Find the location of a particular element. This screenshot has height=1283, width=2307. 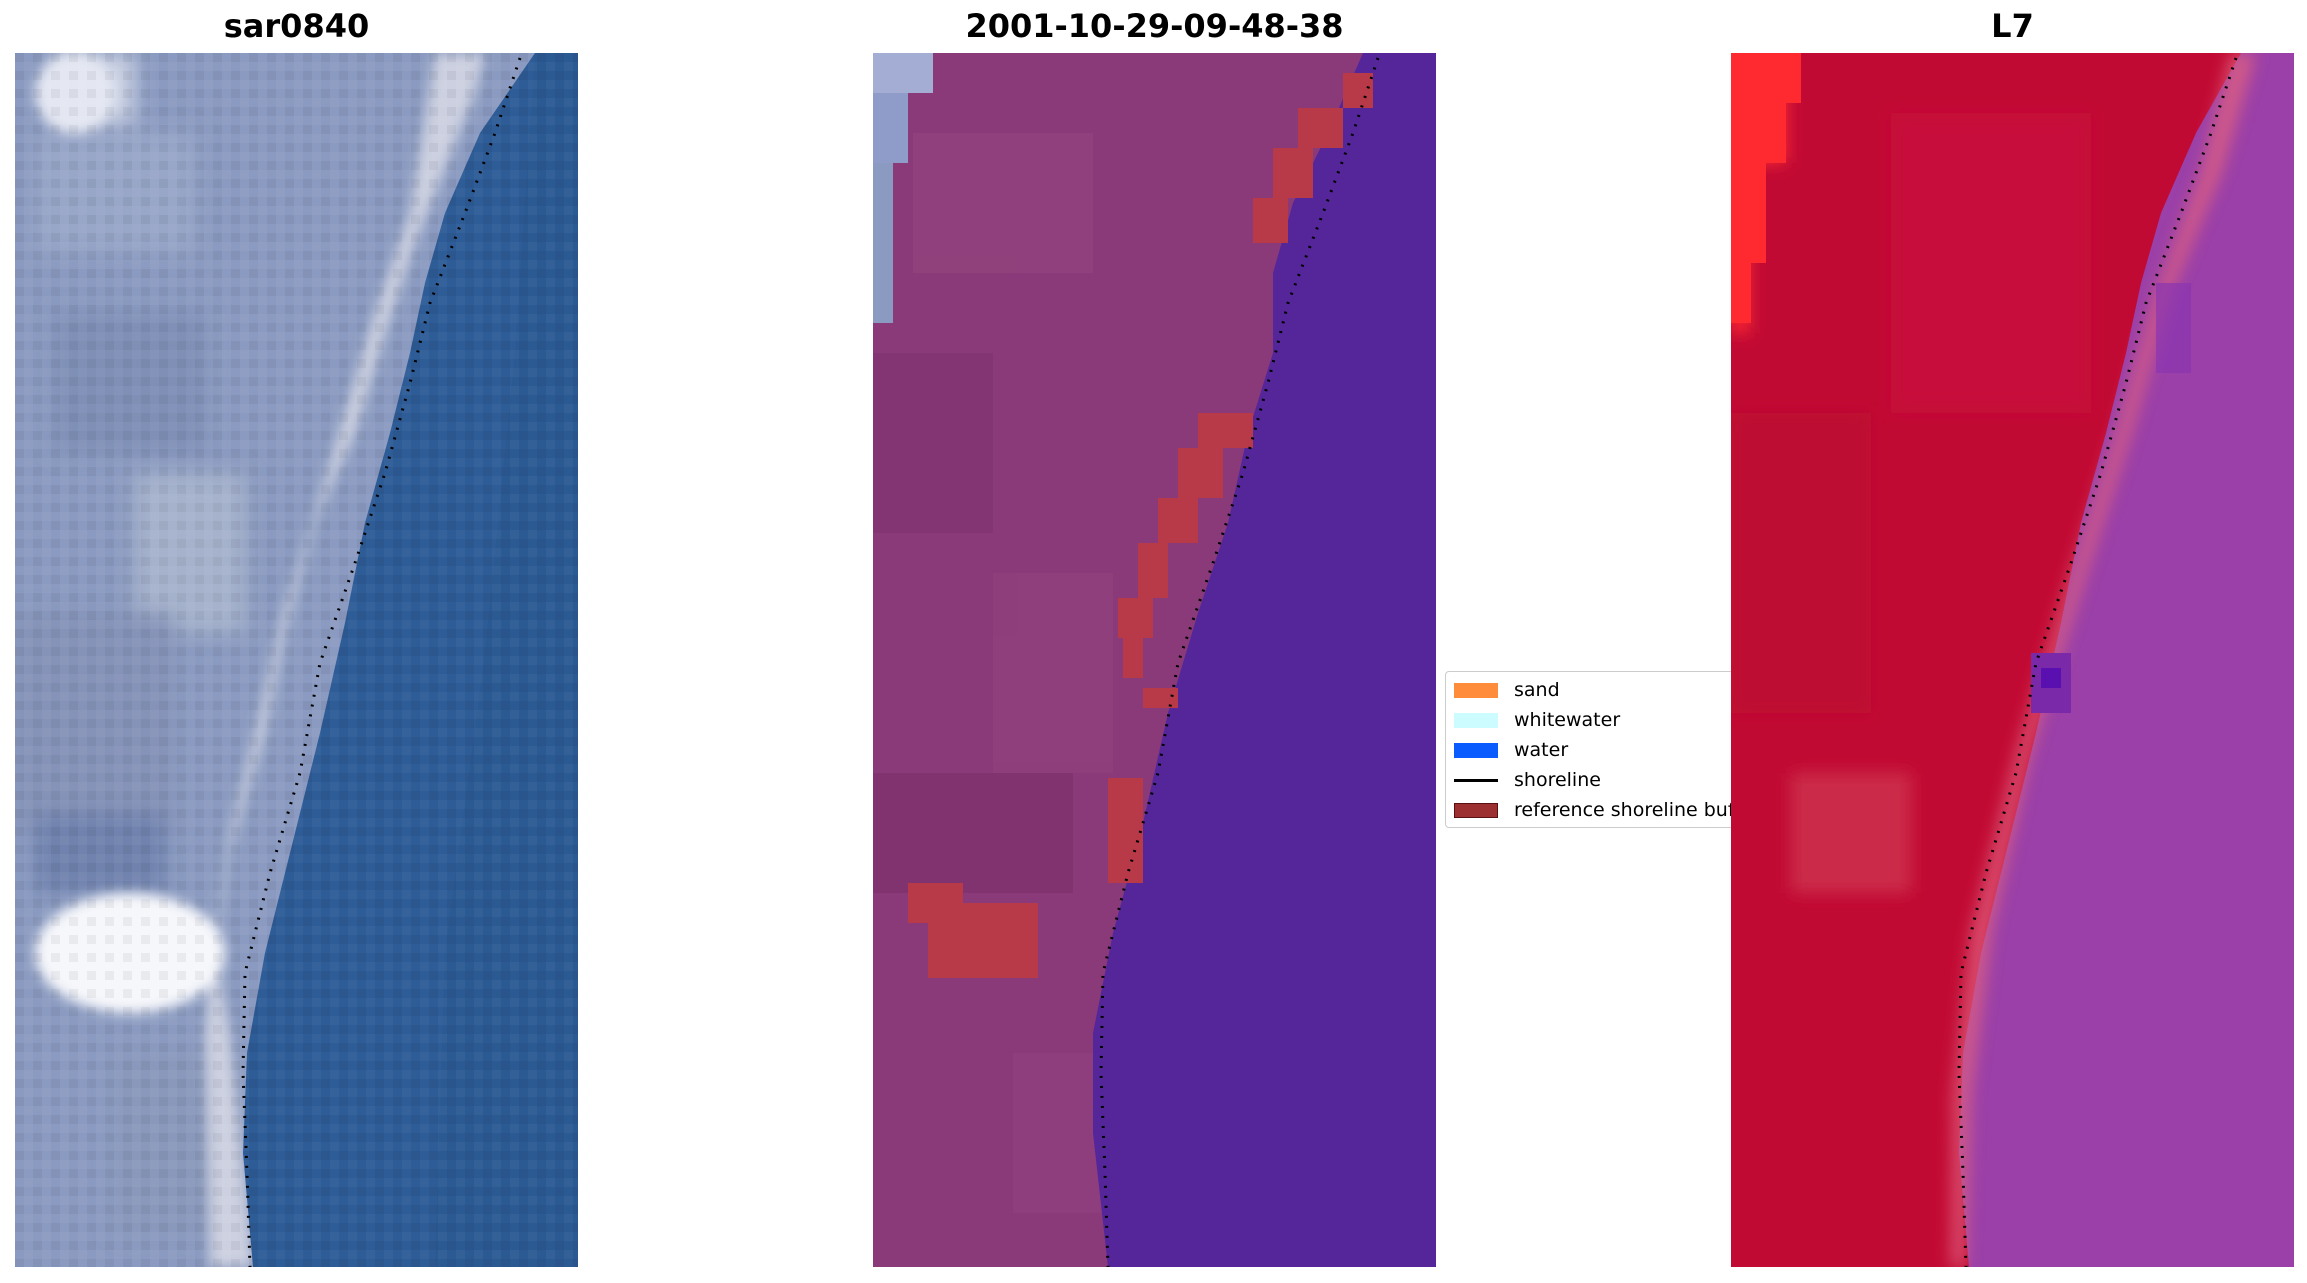

shoreline-rgb is located at coordinates (381, 662).